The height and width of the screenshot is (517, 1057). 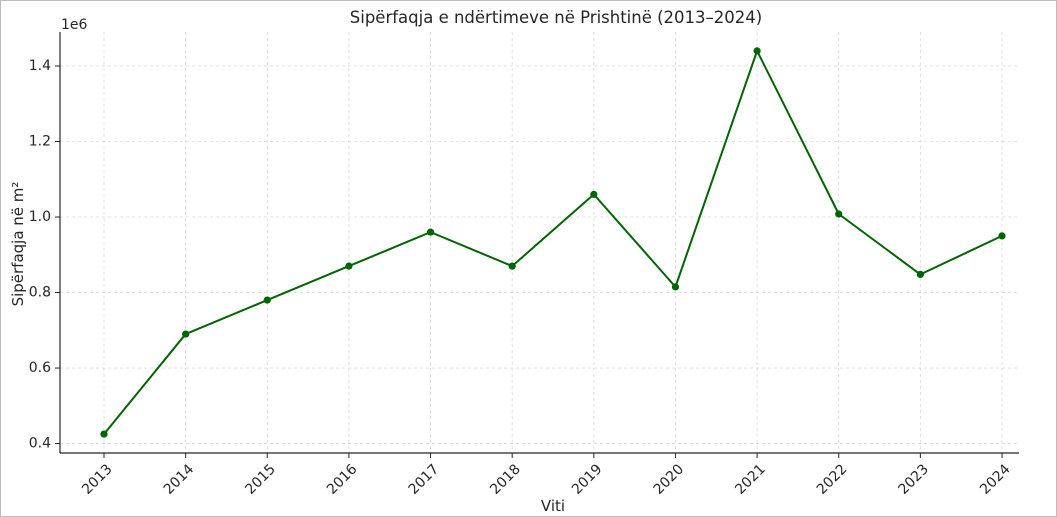 What do you see at coordinates (40, 66) in the screenshot?
I see `y-tick-label: 1.4` at bounding box center [40, 66].